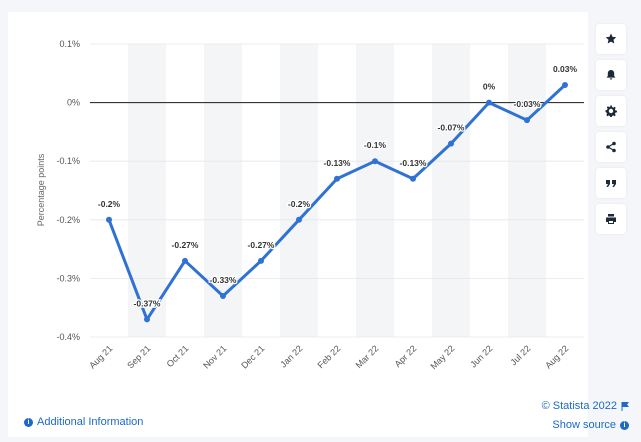 This screenshot has width=641, height=442. Describe the element at coordinates (138, 356) in the screenshot. I see `x-tick-label: Sep 21` at that location.